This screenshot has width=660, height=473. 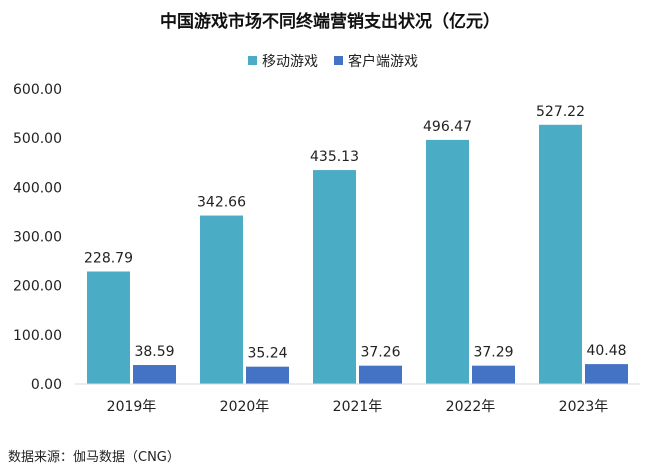 What do you see at coordinates (108, 259) in the screenshot?
I see `data-label: 228.79` at bounding box center [108, 259].